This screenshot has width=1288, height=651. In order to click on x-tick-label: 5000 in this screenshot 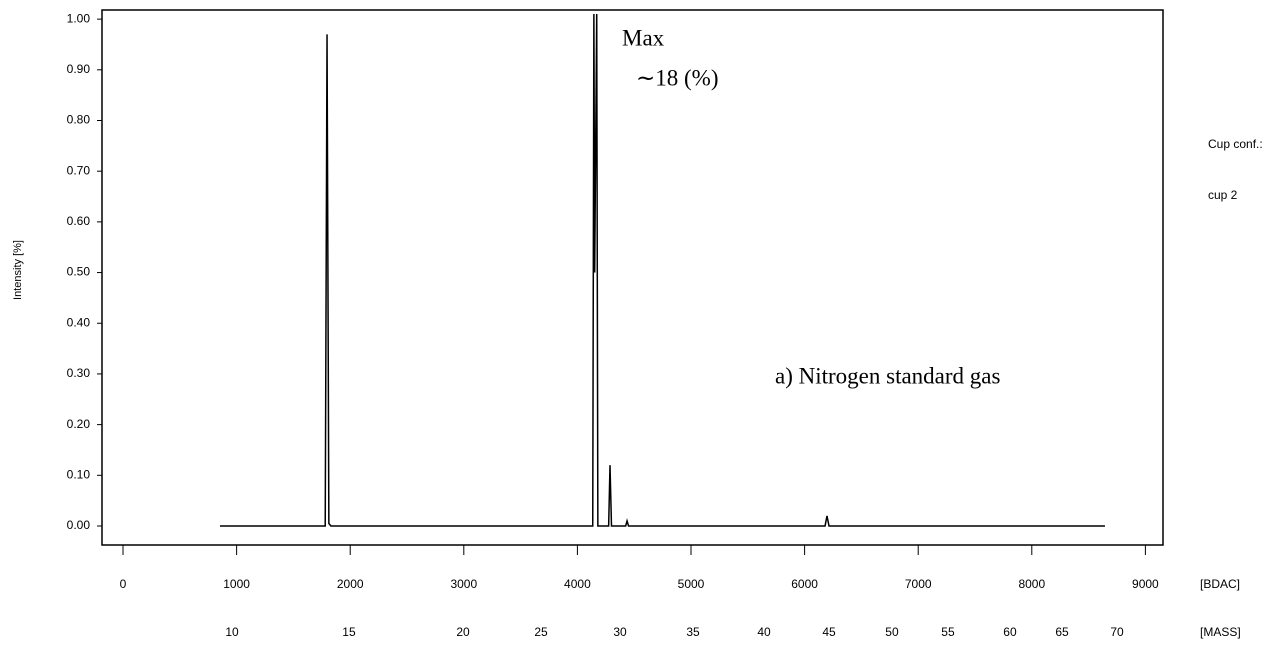, I will do `click(691, 584)`.